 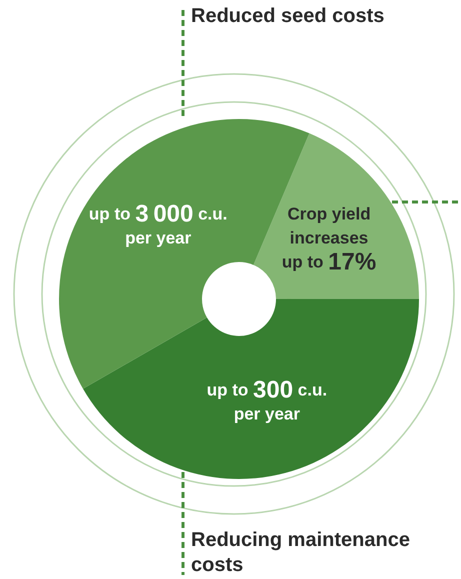 I want to click on category-label: up to 300 c.u. per year, so click(x=267, y=400).